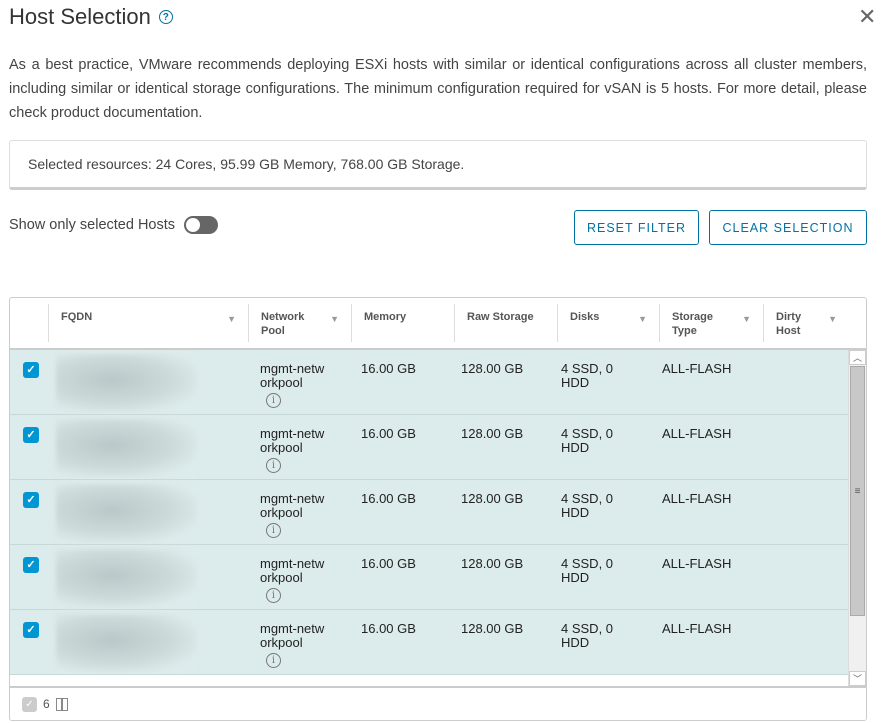 The width and height of the screenshot is (883, 723). What do you see at coordinates (857, 678) in the screenshot?
I see `scroll-down-icon: ﹀` at bounding box center [857, 678].